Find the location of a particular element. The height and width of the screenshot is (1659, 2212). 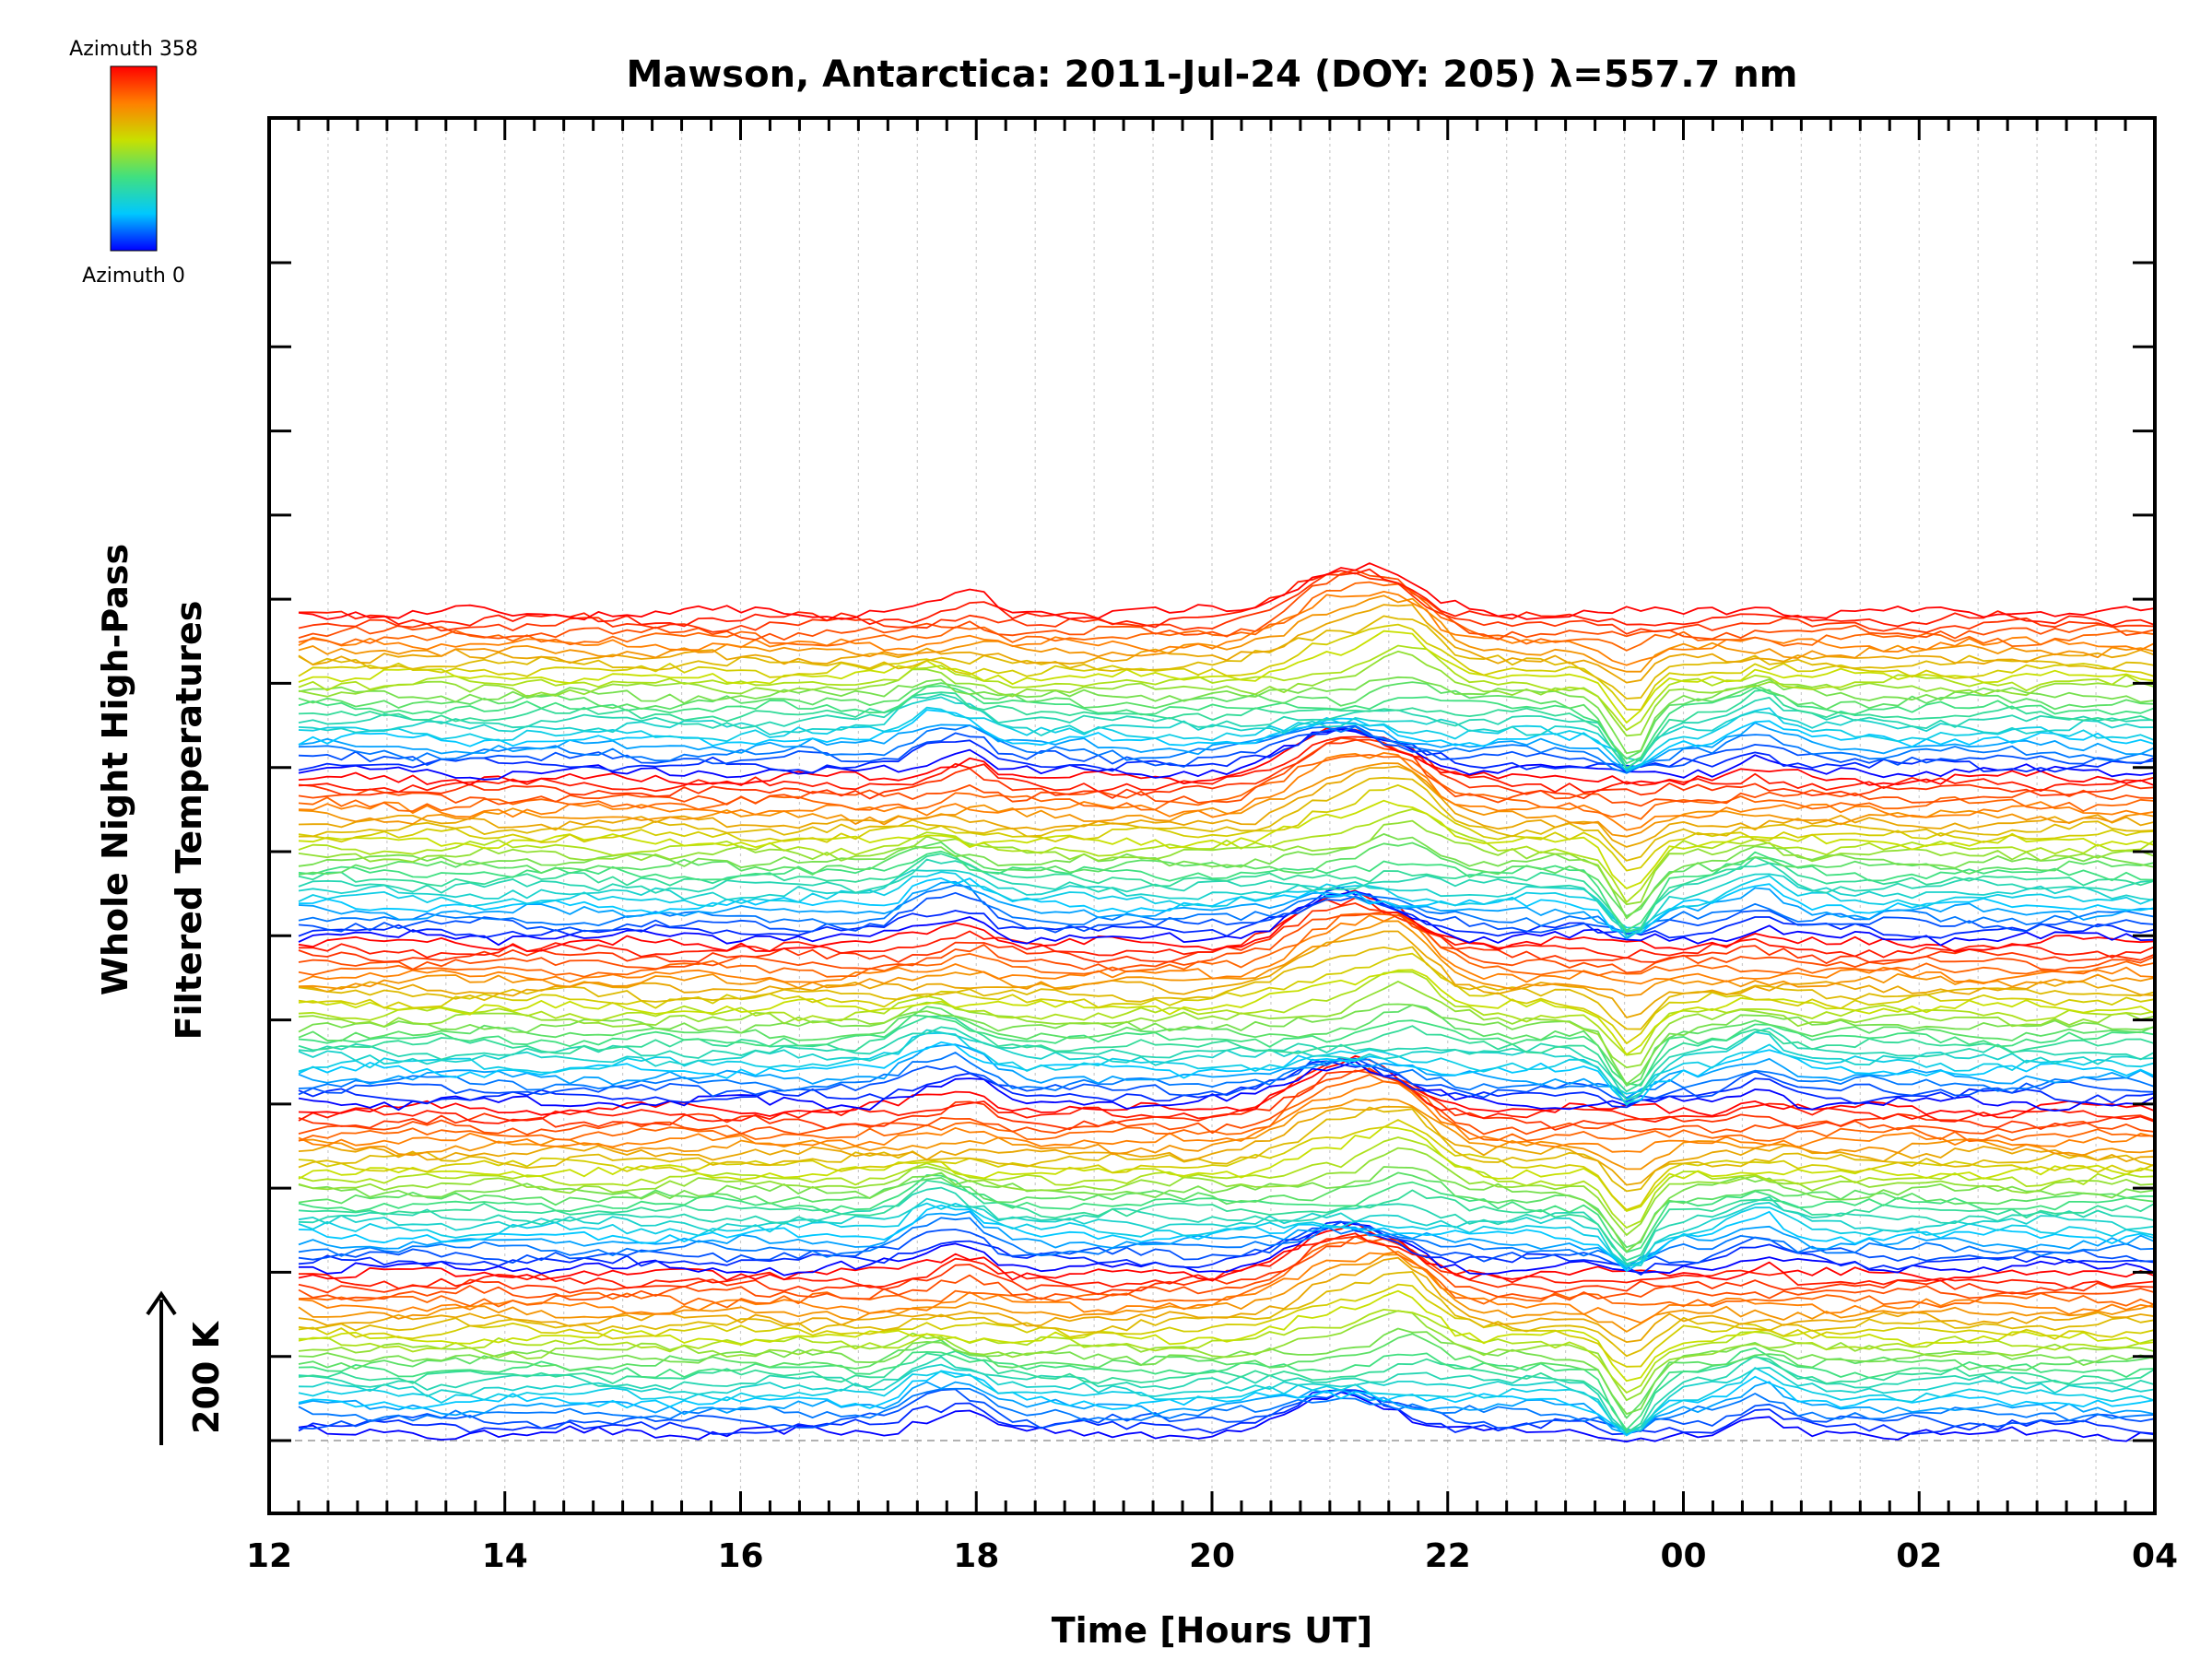

x-tick-label: 04 is located at coordinates (2155, 1556).